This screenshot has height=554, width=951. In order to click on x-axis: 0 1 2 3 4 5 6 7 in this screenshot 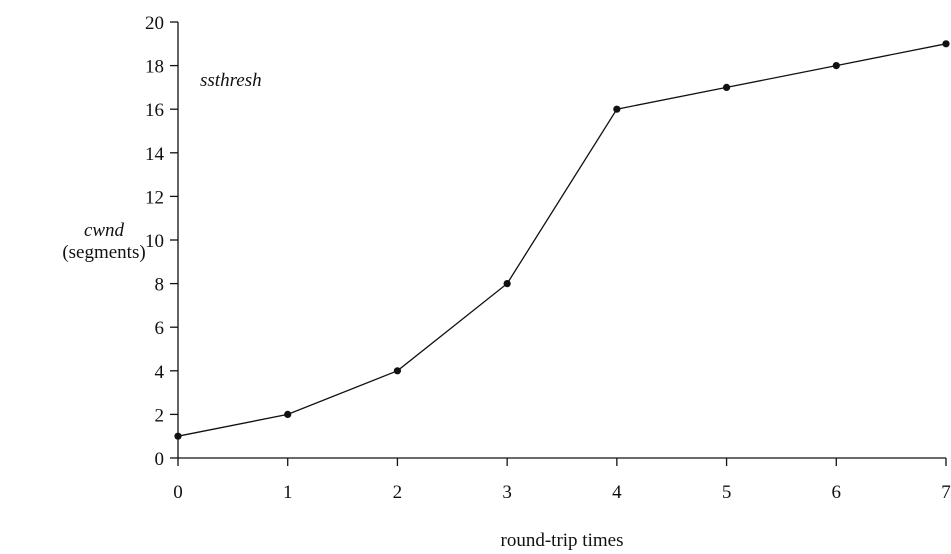, I will do `click(562, 480)`.